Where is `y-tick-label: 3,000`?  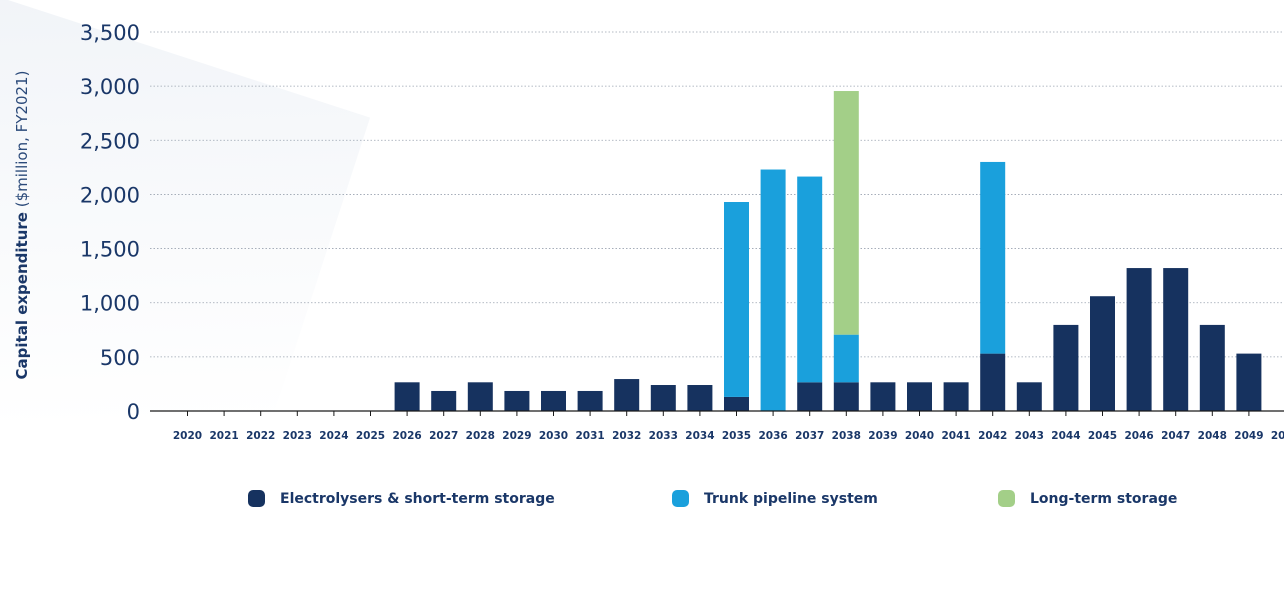
y-tick-label: 3,000 is located at coordinates (110, 87).